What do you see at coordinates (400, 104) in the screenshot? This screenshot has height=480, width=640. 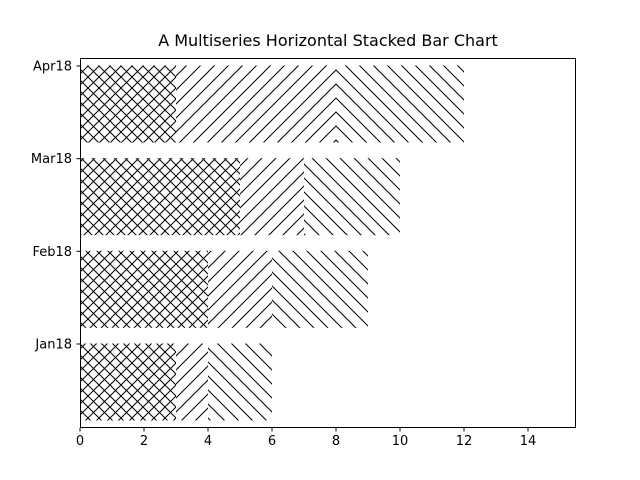 I see `bar-segment-diagonal-down-apr18` at bounding box center [400, 104].